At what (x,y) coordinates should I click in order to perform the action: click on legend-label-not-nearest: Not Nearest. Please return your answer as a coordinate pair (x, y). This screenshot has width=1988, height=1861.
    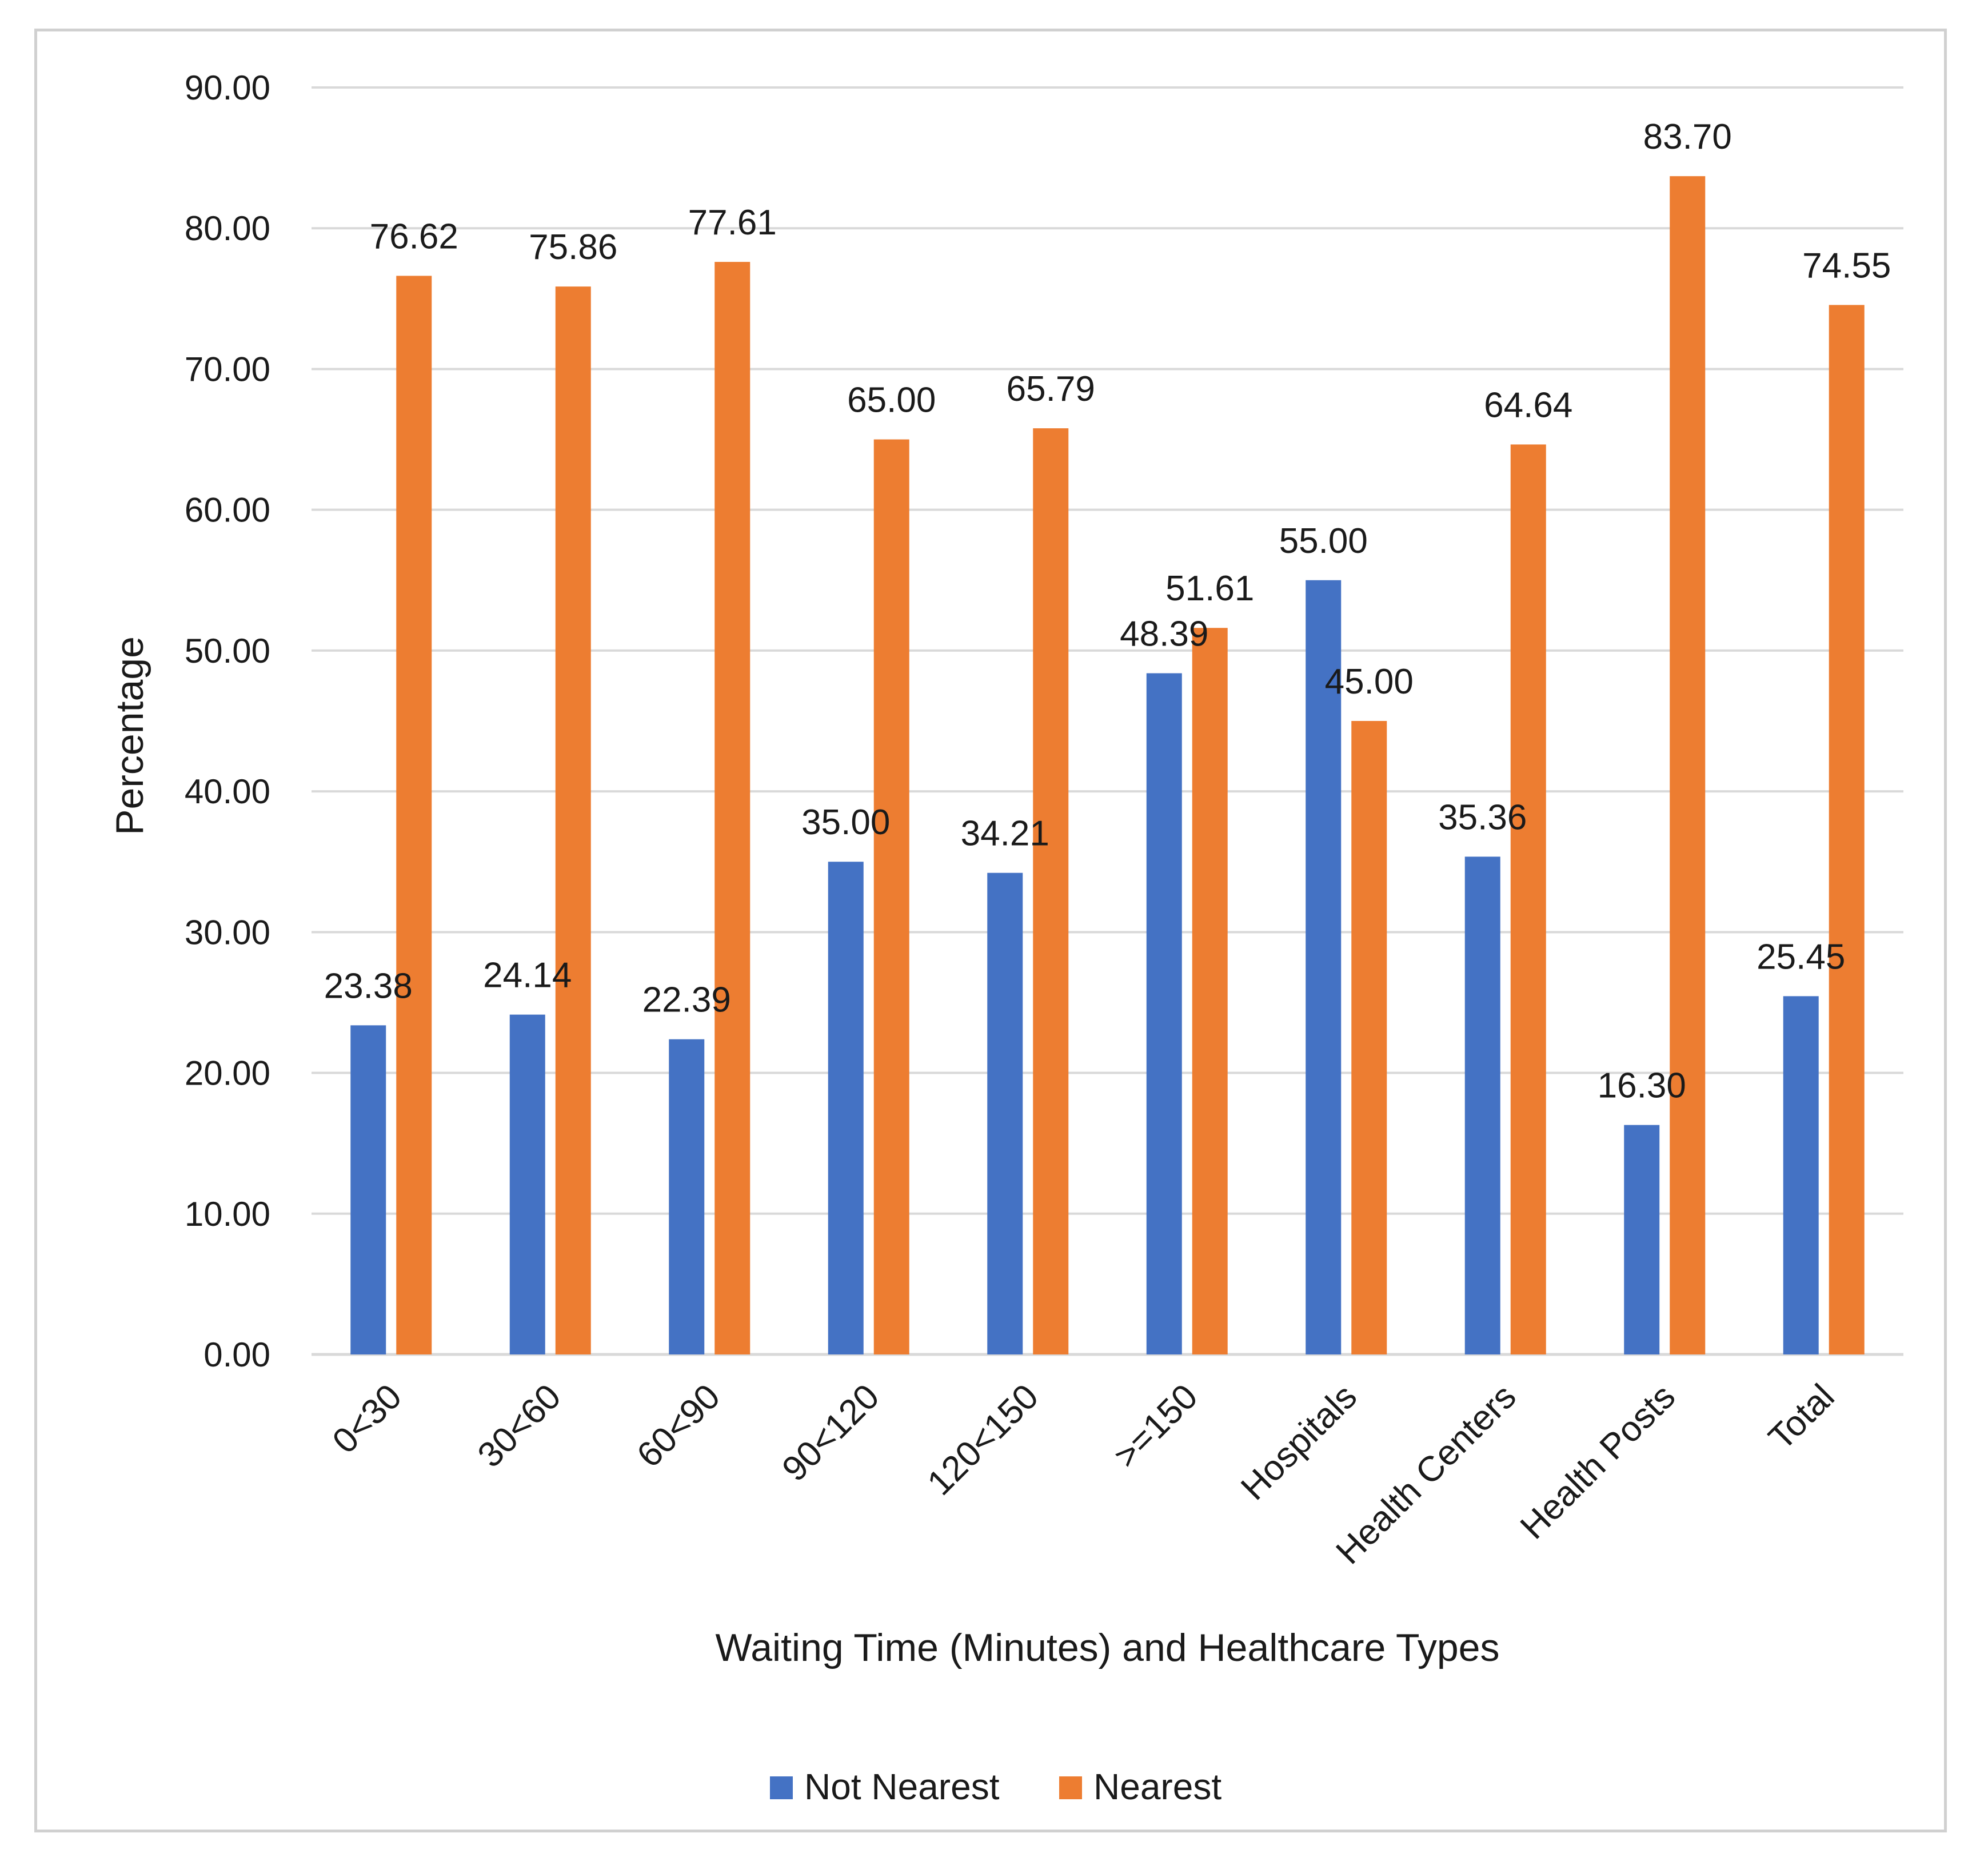
    Looking at the image, I should click on (902, 1786).